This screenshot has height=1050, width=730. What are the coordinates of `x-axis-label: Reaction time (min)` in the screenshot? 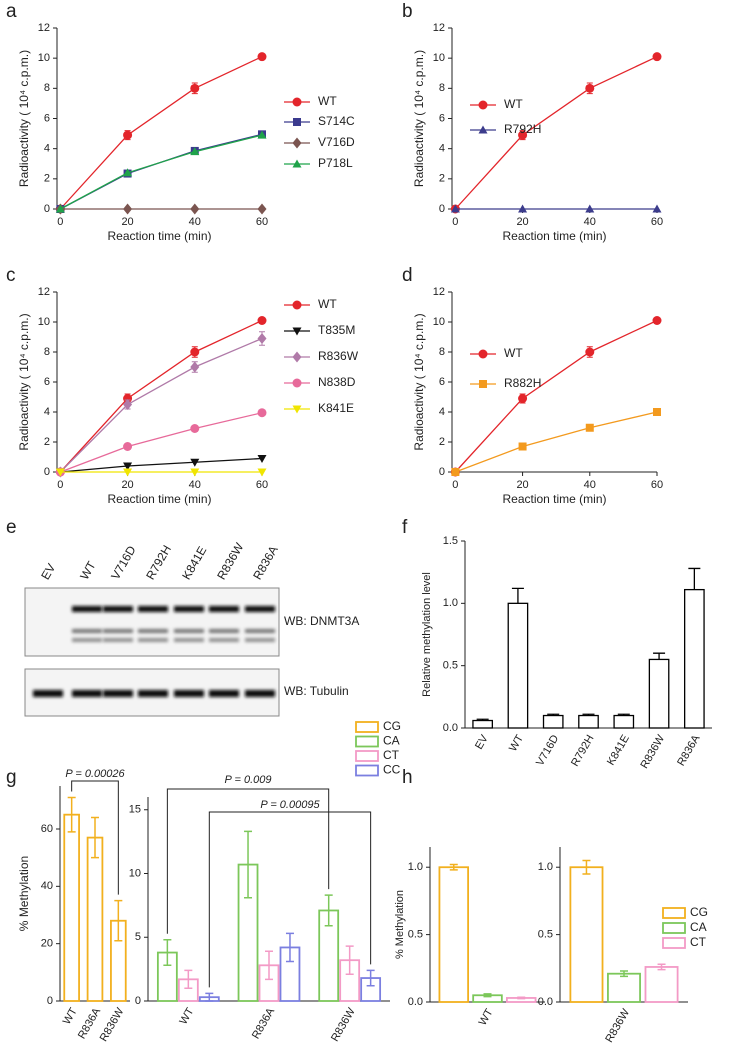 It's located at (554, 236).